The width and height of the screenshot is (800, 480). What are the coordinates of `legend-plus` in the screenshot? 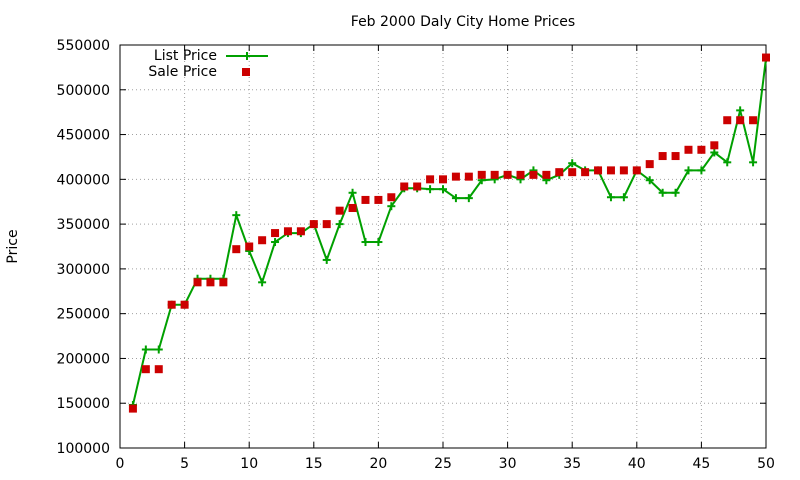 It's located at (247, 56).